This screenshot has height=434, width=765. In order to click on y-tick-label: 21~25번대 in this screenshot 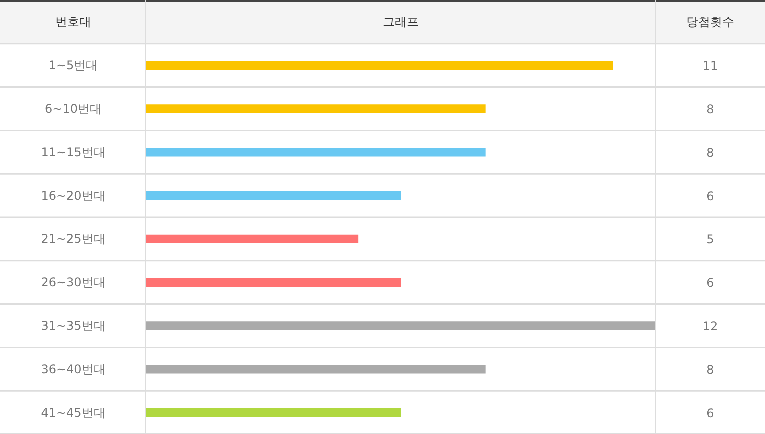, I will do `click(73, 239)`.